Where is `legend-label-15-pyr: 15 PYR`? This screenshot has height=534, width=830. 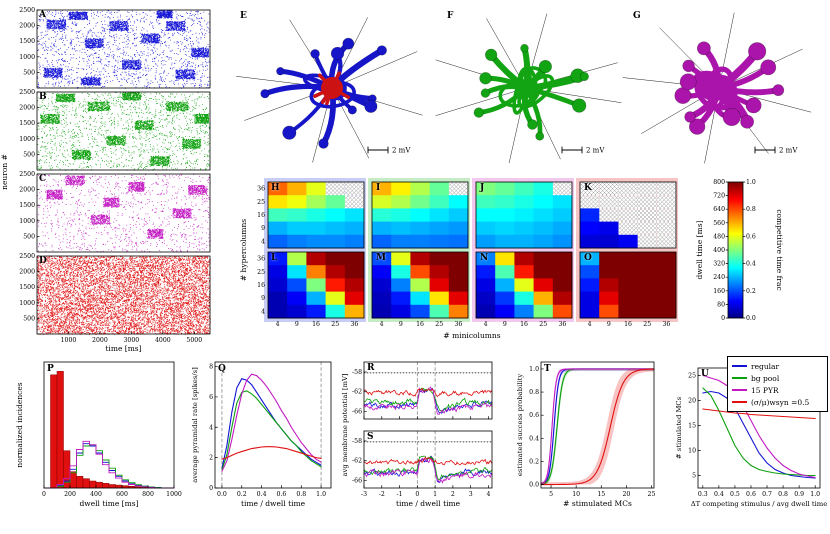
legend-label-15-pyr: 15 PYR is located at coordinates (765, 390).